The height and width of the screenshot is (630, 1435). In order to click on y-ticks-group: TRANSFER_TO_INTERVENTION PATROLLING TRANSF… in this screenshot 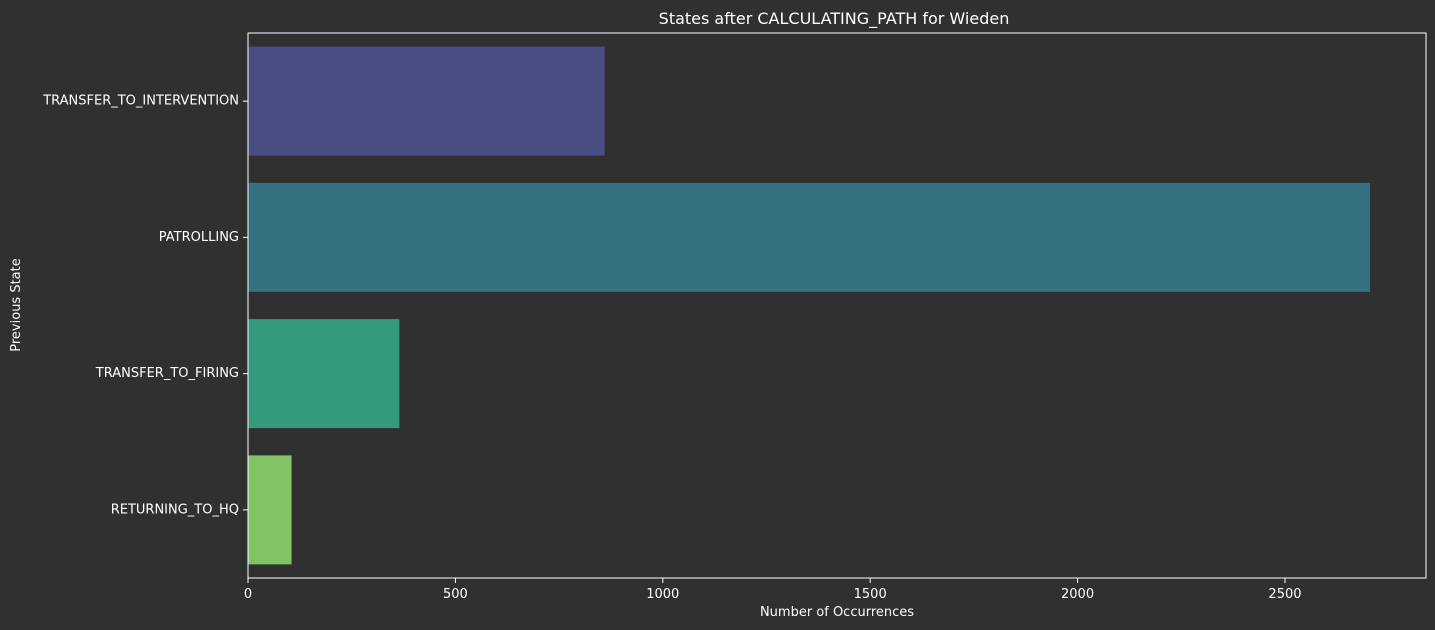, I will do `click(145, 305)`.